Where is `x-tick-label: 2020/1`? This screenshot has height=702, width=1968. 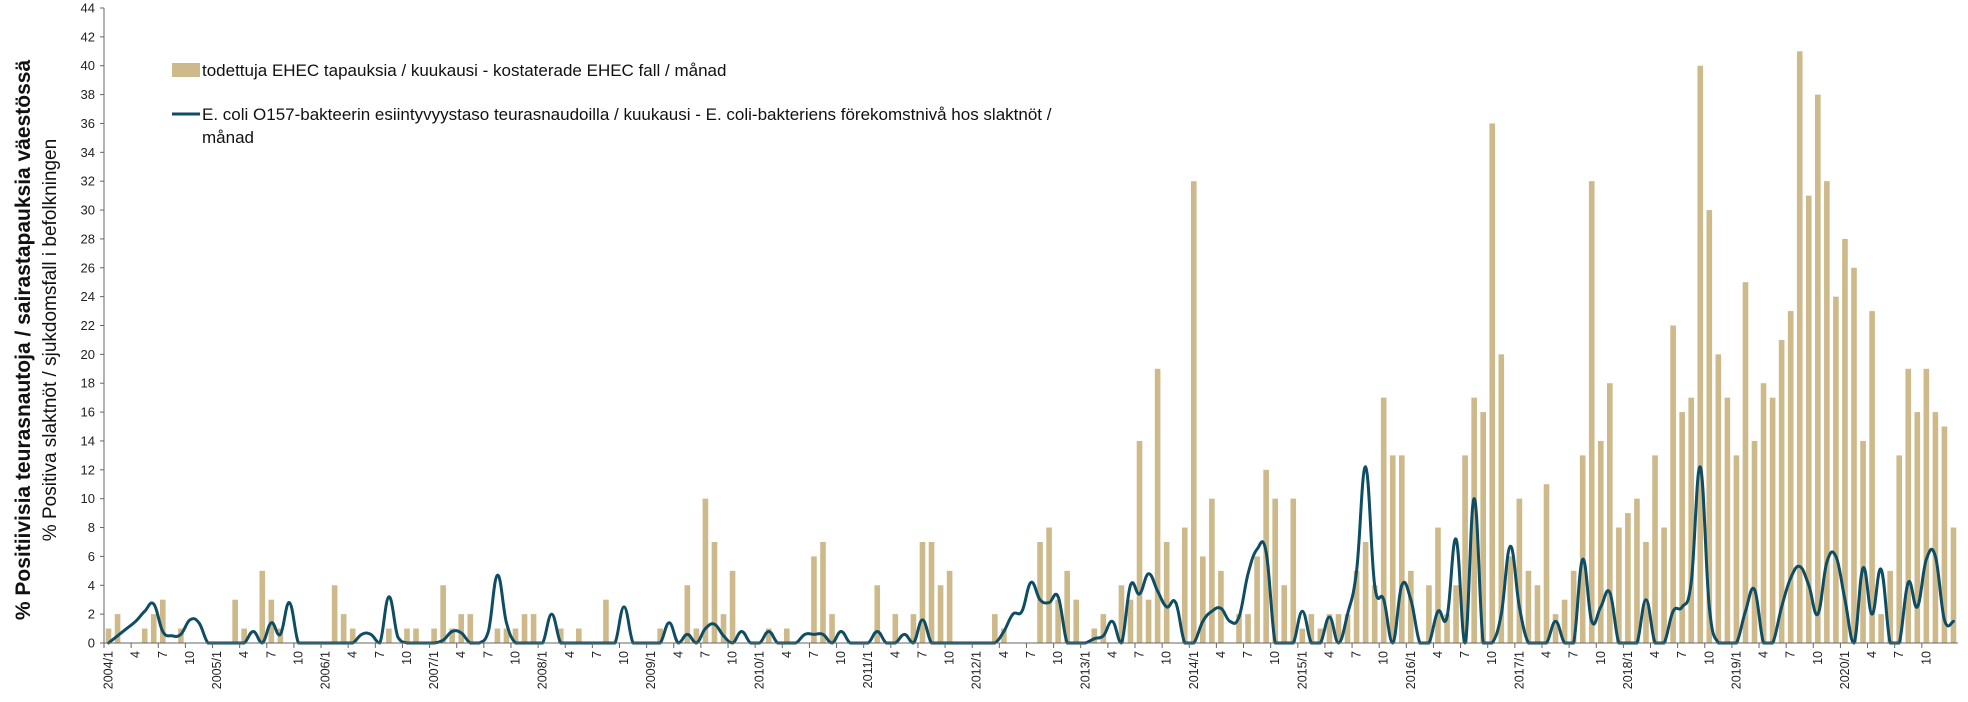 x-tick-label: 2020/1 is located at coordinates (1845, 670).